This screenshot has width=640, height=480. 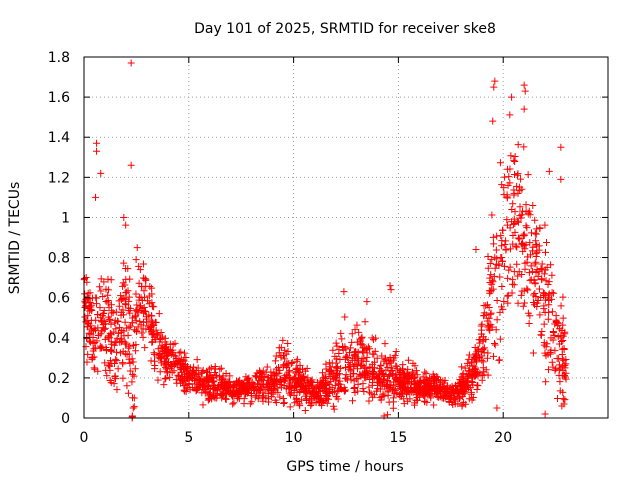 I want to click on y-tick-label: 1.2, so click(x=59, y=178).